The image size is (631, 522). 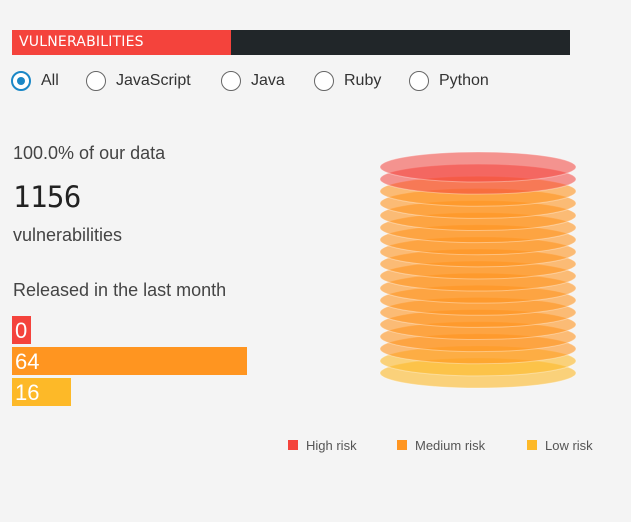 I want to click on section-title: VULNERABILITIES, so click(x=121, y=42).